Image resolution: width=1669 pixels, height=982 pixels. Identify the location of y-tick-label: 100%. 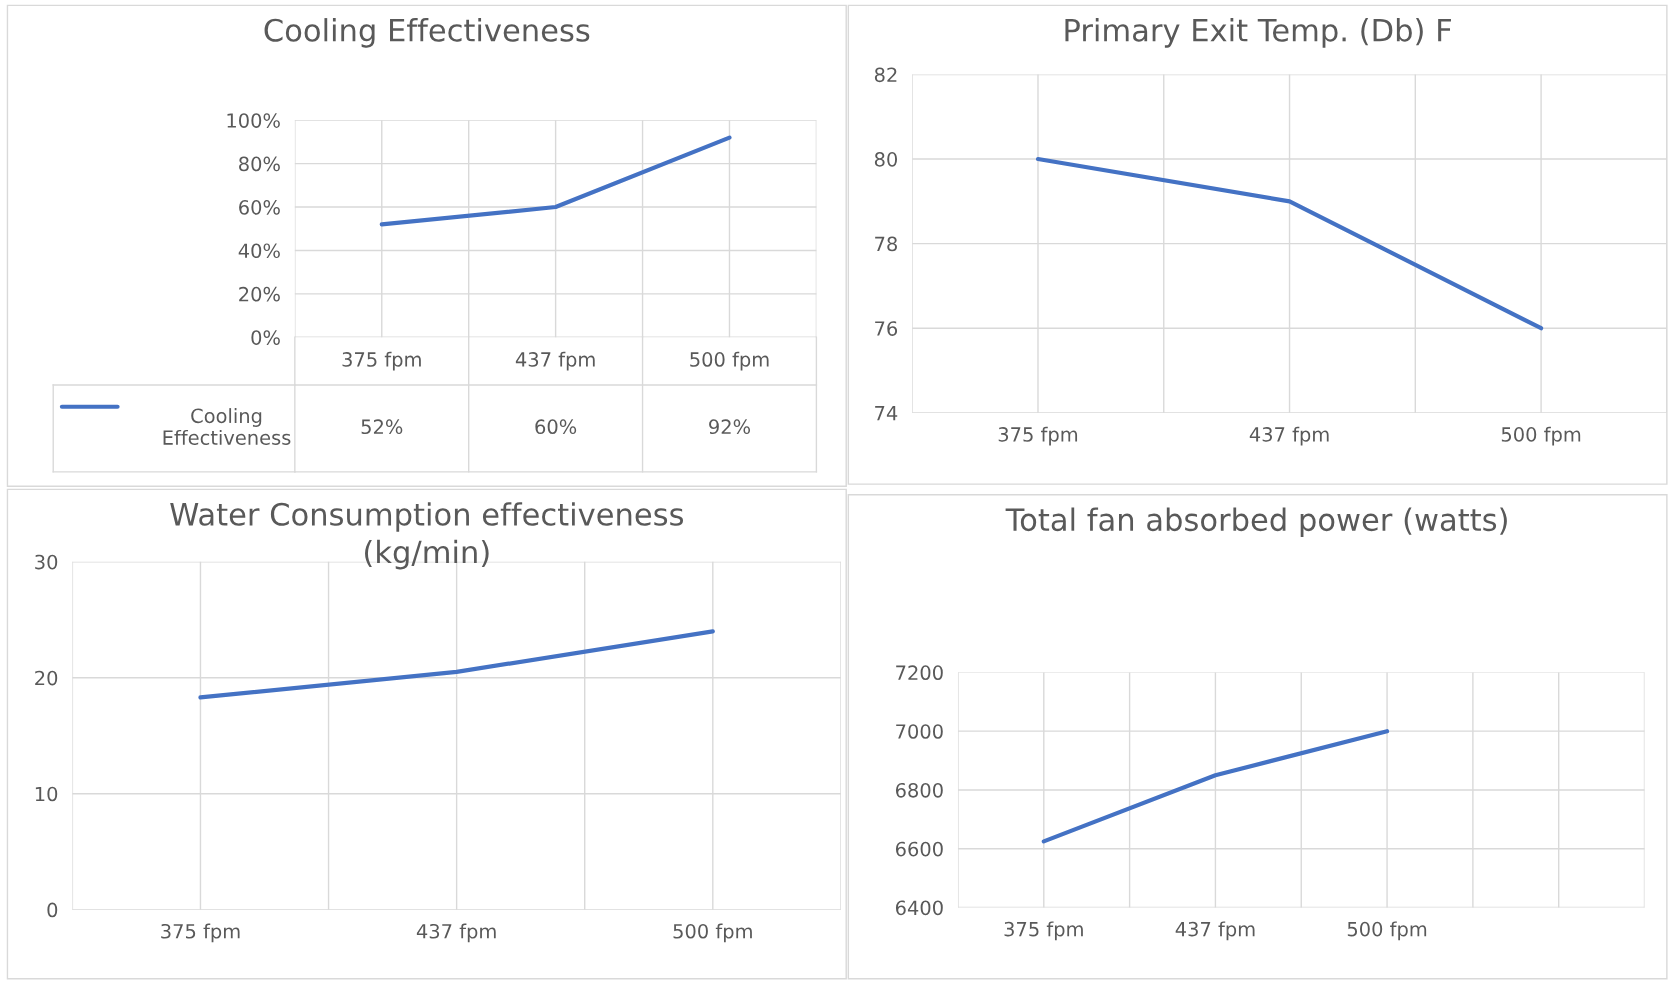
(253, 120).